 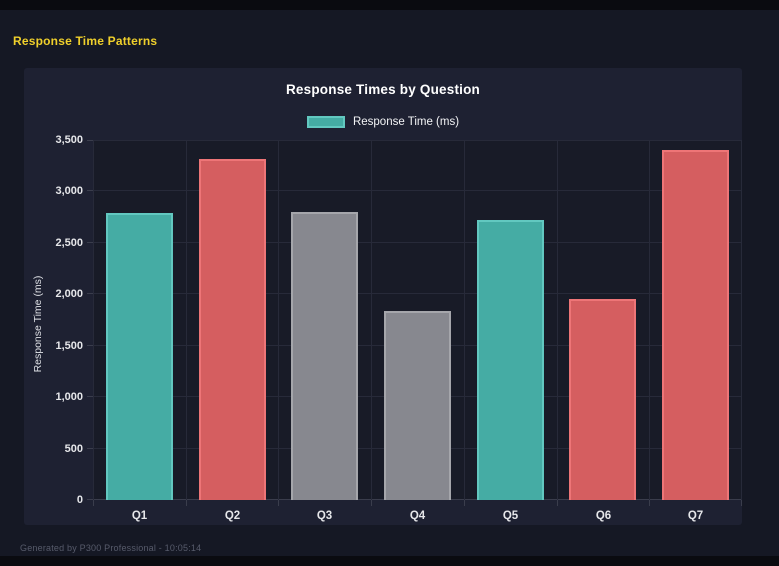 I want to click on x-tick-label-q1: Q1, so click(x=139, y=516).